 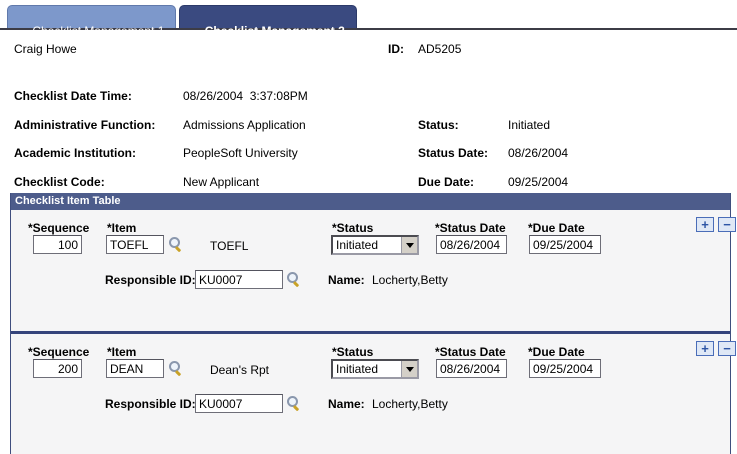 What do you see at coordinates (440, 49) in the screenshot?
I see `id-value: AD5205` at bounding box center [440, 49].